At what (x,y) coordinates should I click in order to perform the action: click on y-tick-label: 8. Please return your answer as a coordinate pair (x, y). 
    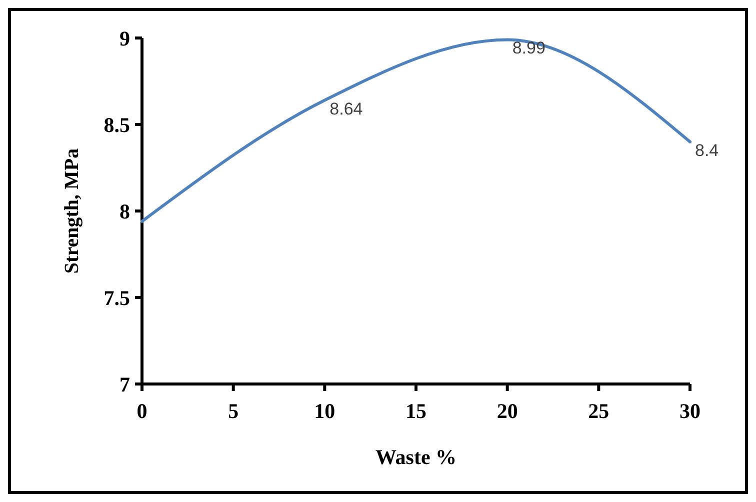
    Looking at the image, I should click on (125, 211).